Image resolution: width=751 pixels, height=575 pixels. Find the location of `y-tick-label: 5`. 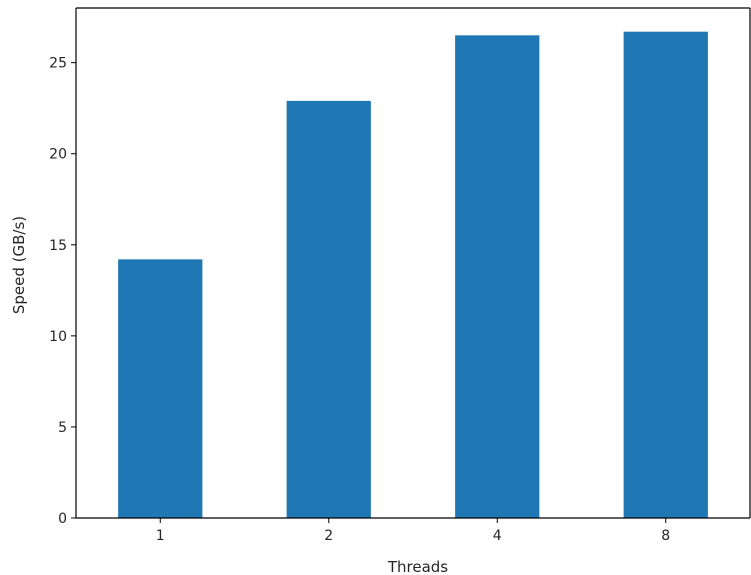

y-tick-label: 5 is located at coordinates (62, 428).